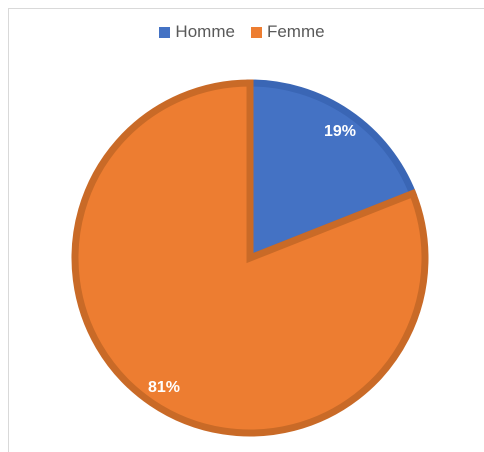 The image size is (484, 452). What do you see at coordinates (164, 387) in the screenshot?
I see `data-label-femme: 81%` at bounding box center [164, 387].